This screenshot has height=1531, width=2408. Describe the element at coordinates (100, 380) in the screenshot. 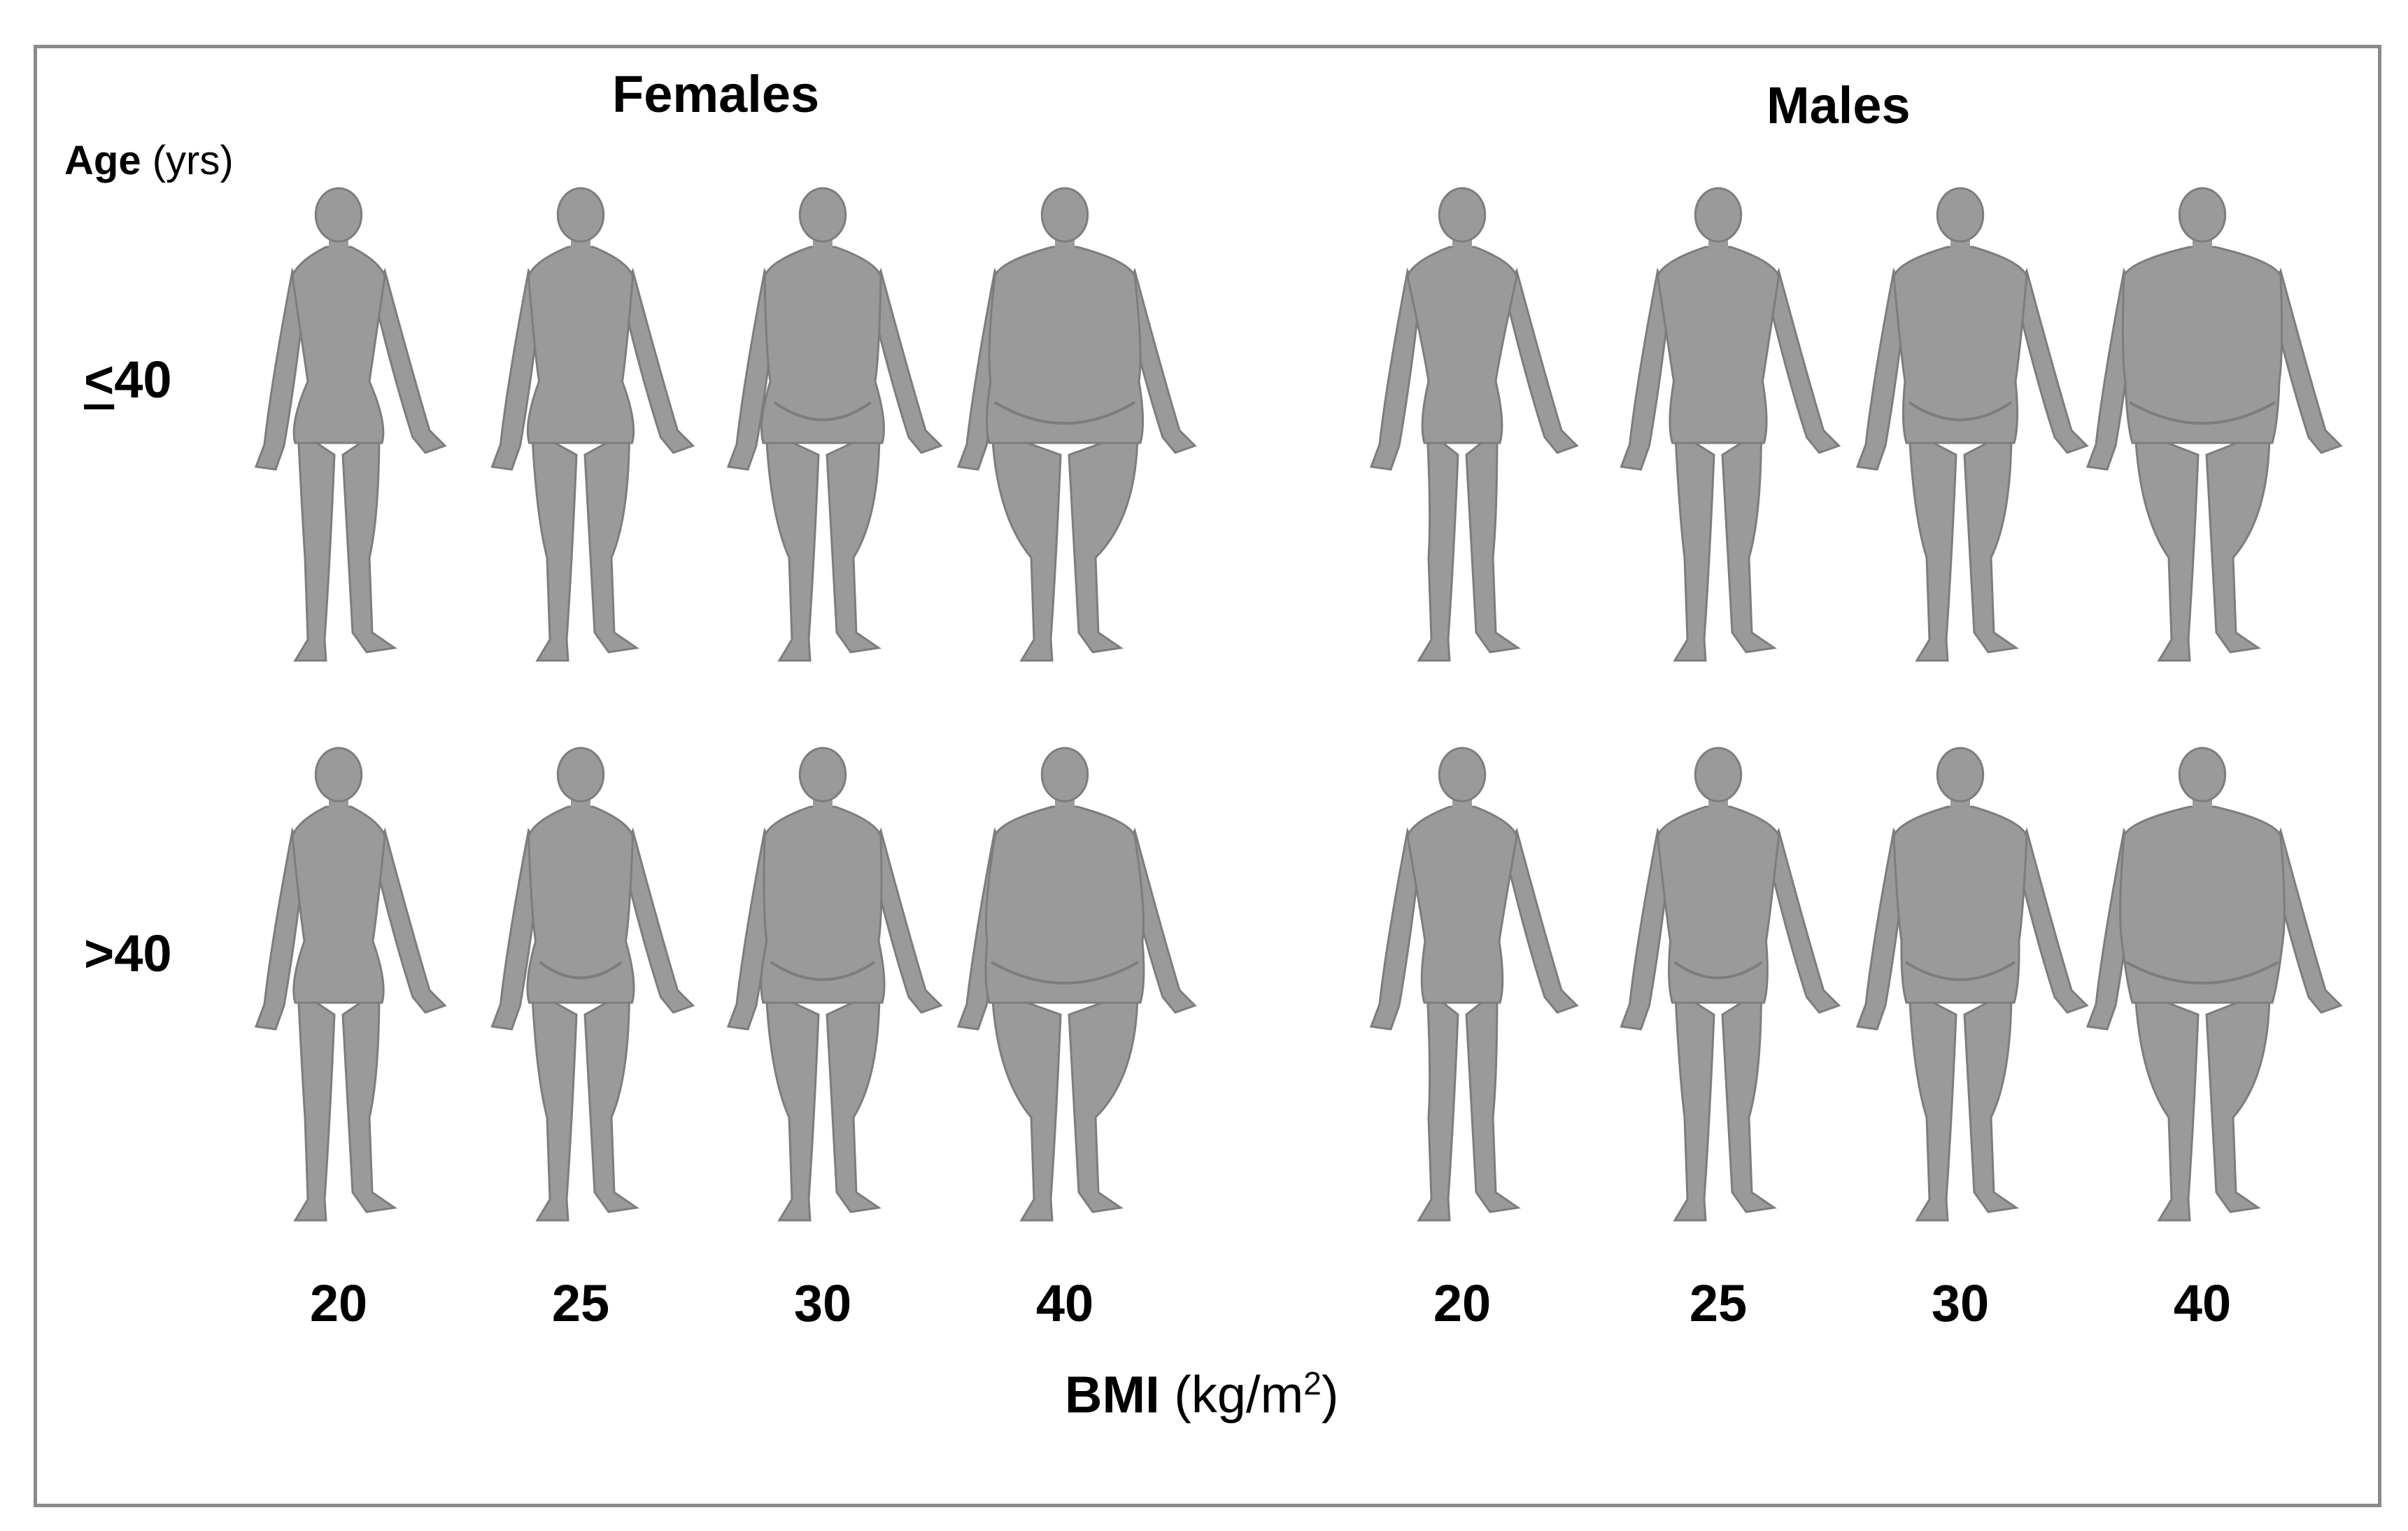

I see `row-label-le-symbol: <` at that location.